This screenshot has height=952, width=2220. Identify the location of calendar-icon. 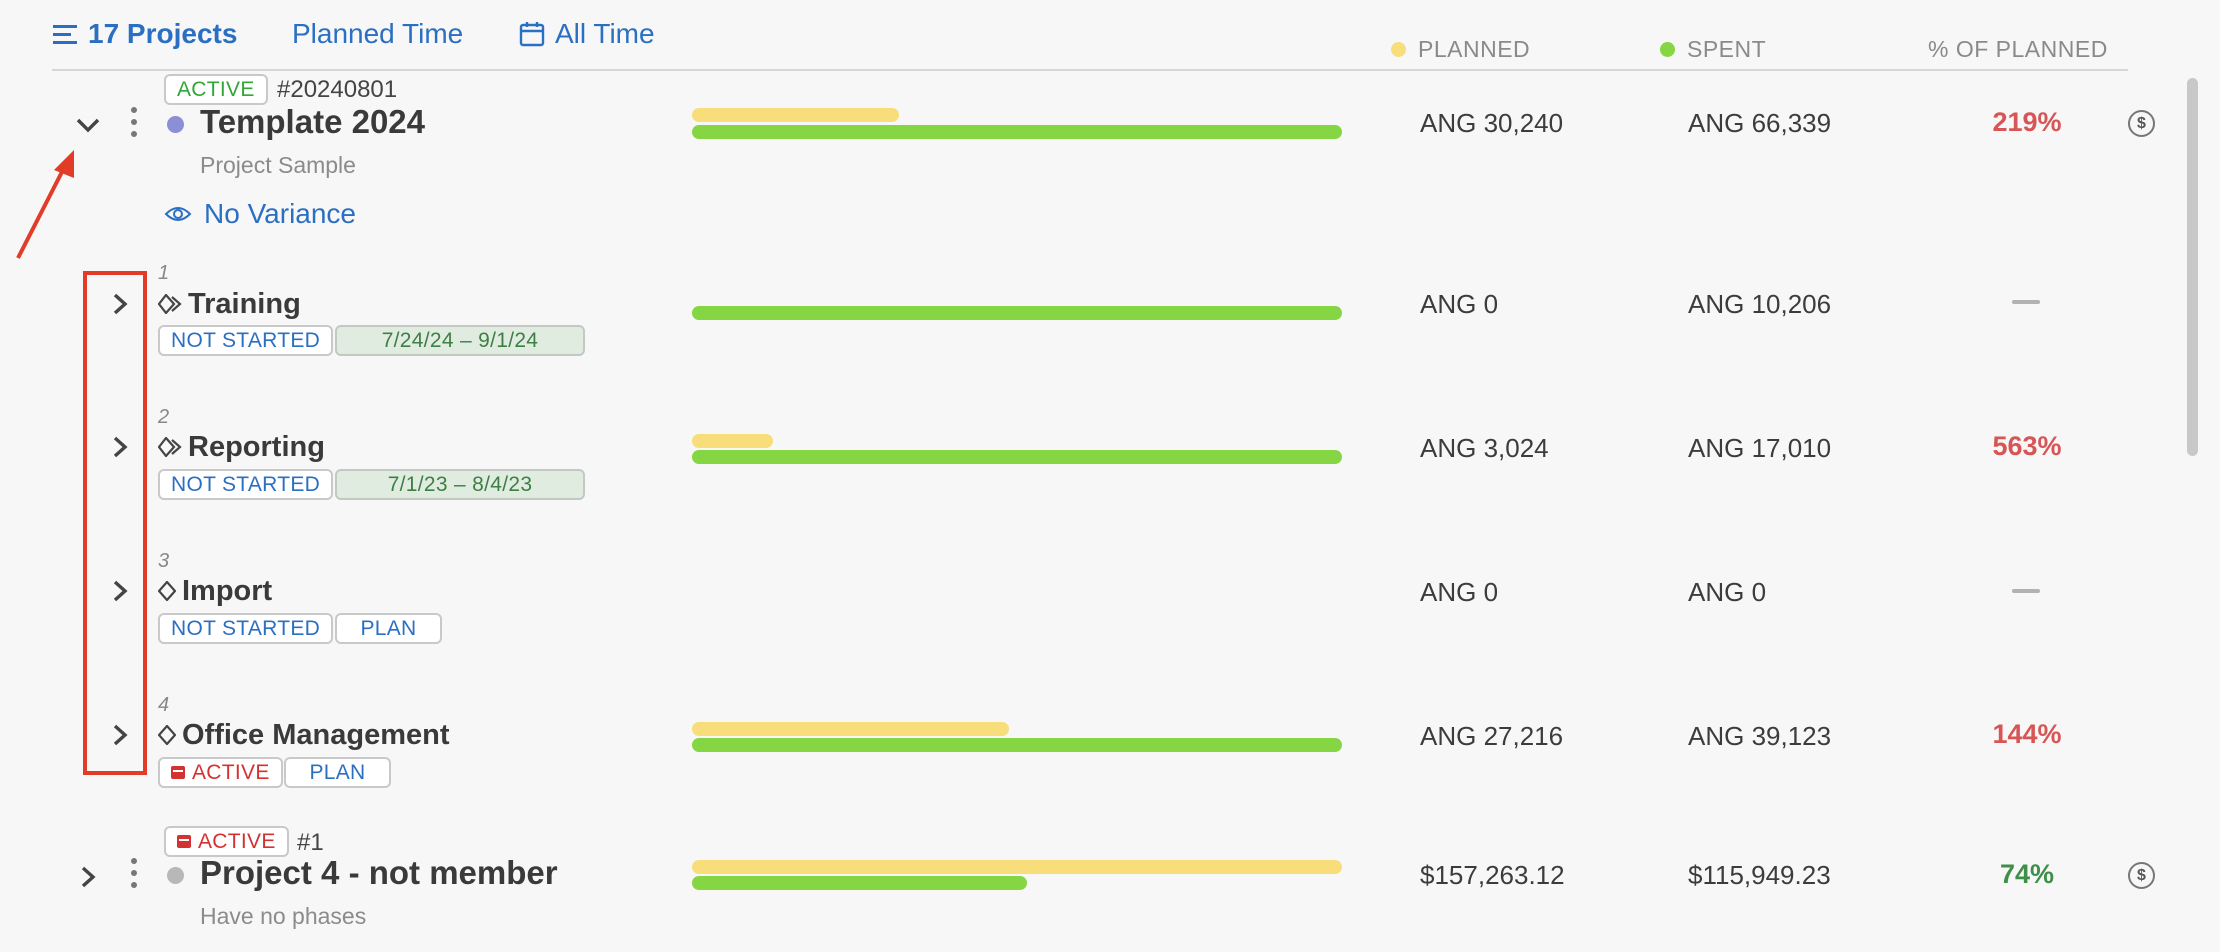
(532, 34).